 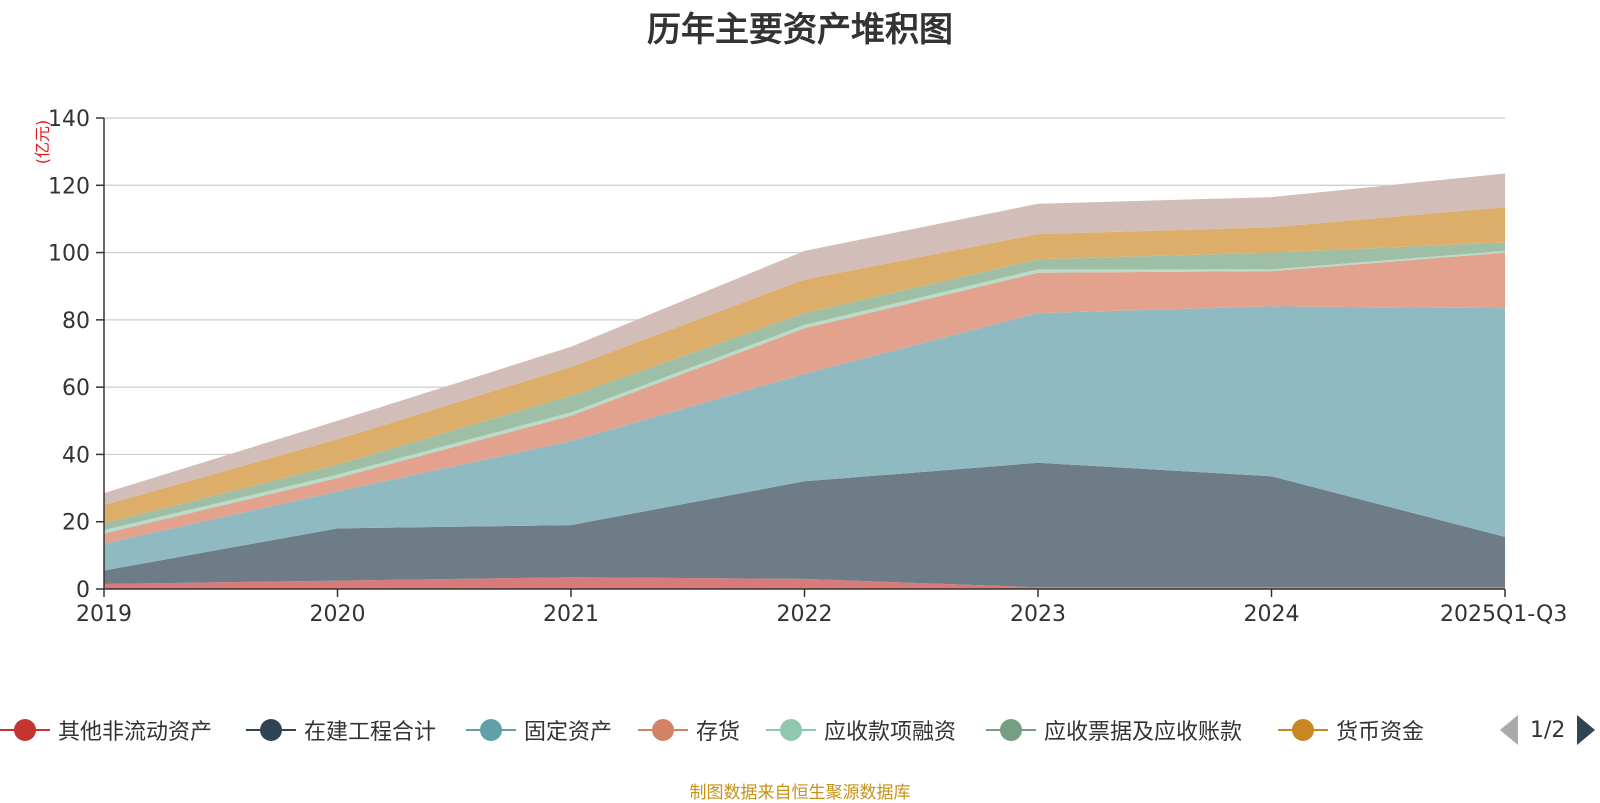 I want to click on y-tick-label: 40, so click(x=76, y=455).